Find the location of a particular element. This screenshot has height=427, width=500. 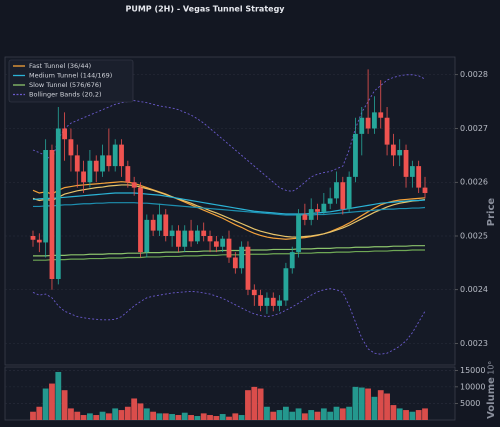

y-tick-label: 0.0026 is located at coordinates (474, 182).